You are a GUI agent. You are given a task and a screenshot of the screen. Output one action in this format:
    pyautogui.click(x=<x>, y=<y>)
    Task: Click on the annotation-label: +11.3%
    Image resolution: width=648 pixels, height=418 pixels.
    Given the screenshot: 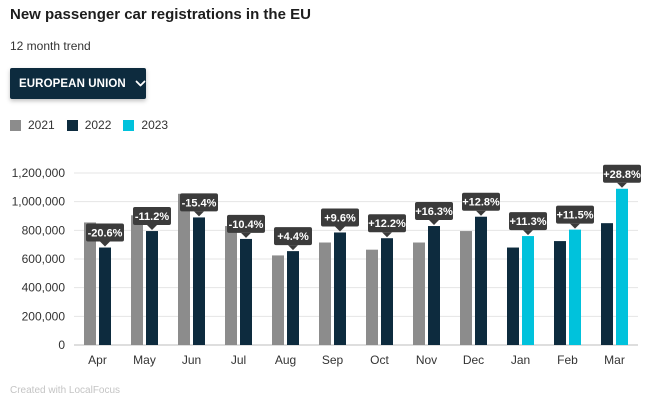 What is the action you would take?
    pyautogui.click(x=527, y=222)
    